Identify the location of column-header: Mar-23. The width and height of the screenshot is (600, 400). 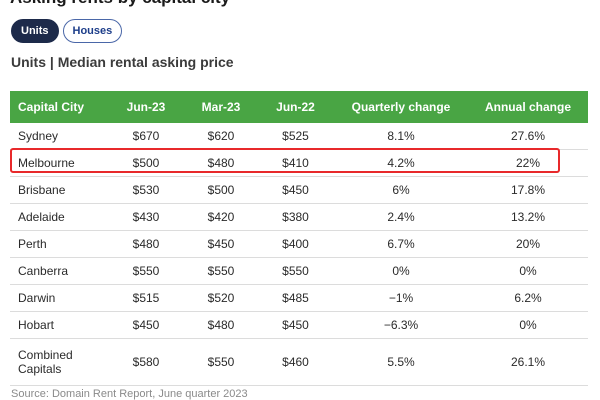
(221, 107).